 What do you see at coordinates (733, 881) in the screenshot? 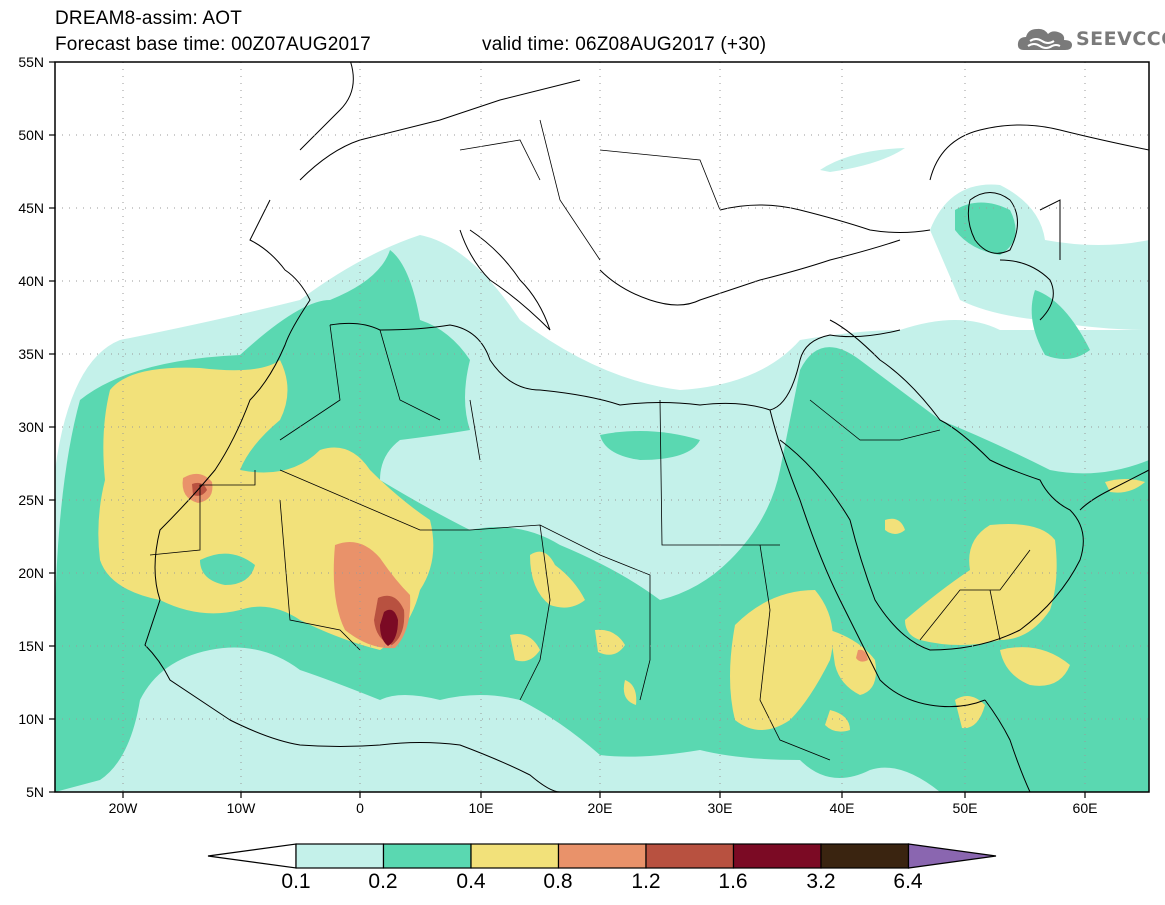
I see `legend-label-1.6: 1.6` at bounding box center [733, 881].